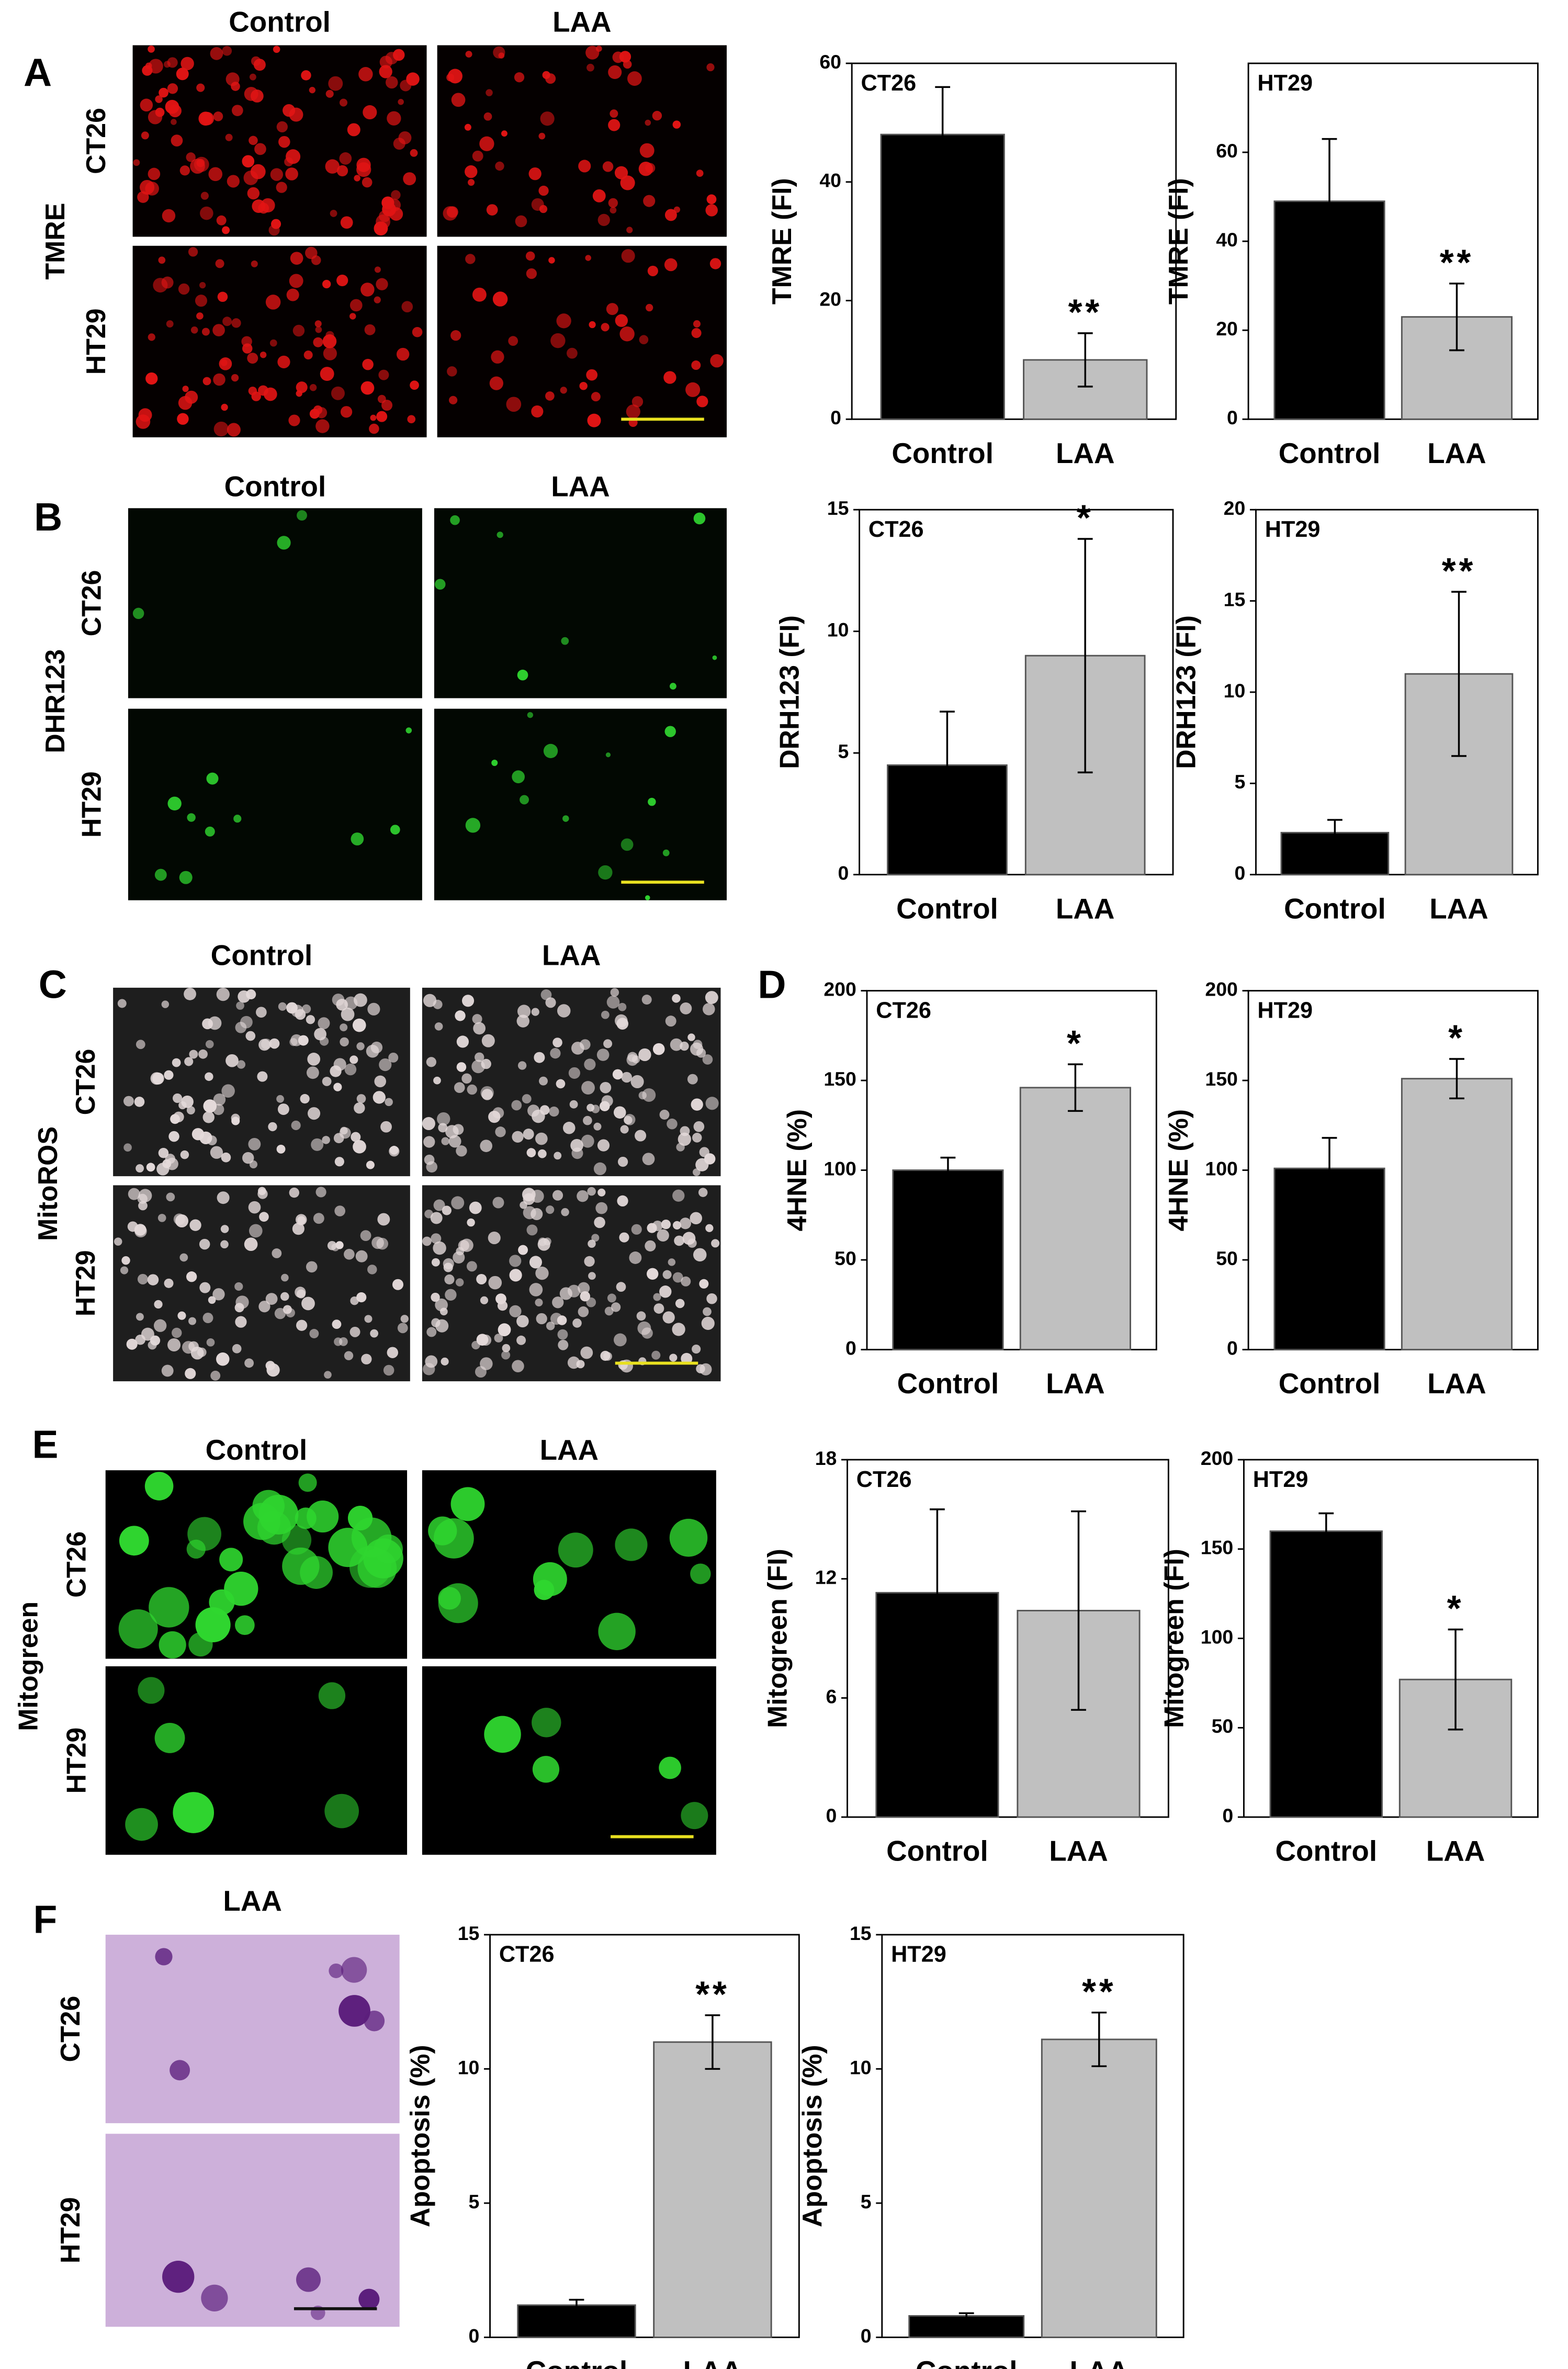 This screenshot has height=2369, width=1568. Describe the element at coordinates (1221, 1169) in the screenshot. I see `y-tick-label: 100` at that location.